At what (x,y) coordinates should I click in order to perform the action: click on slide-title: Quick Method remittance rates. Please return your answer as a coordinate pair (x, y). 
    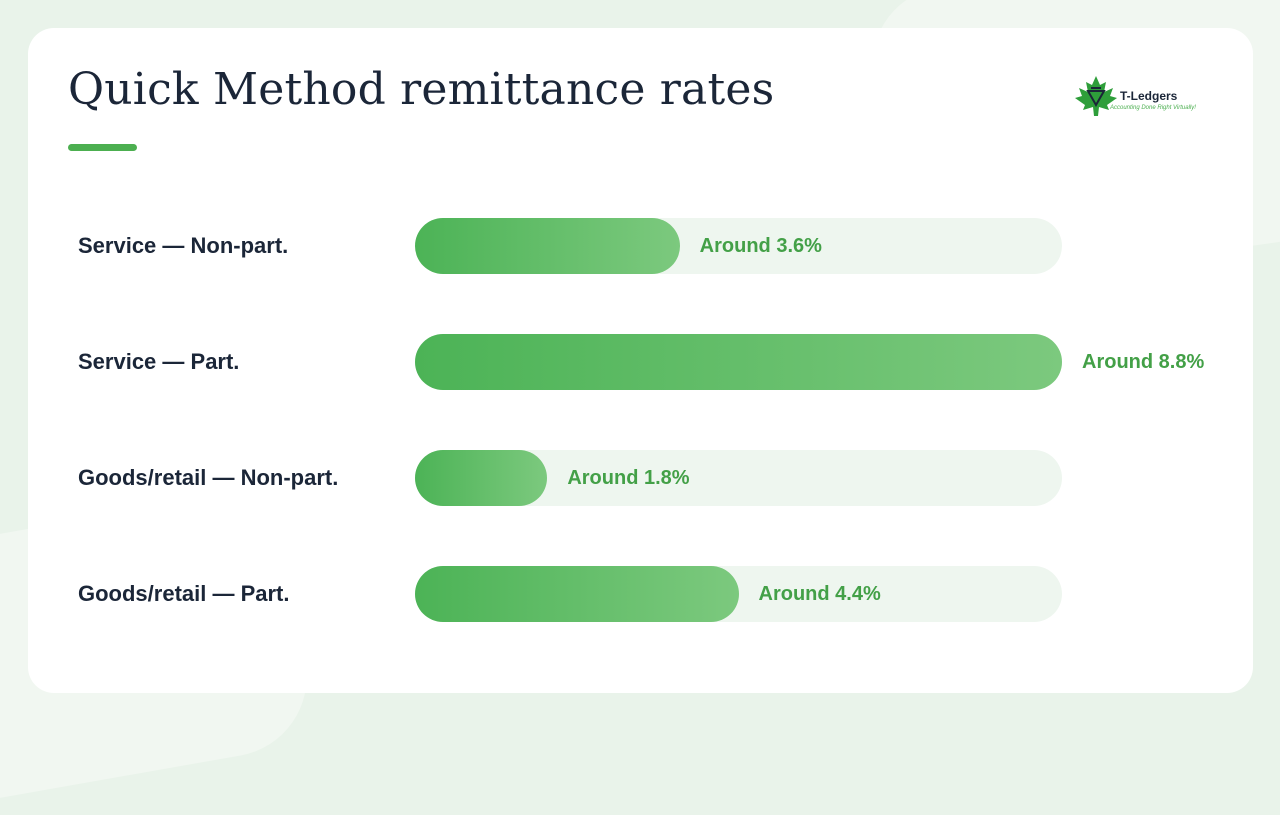
    Looking at the image, I should click on (421, 89).